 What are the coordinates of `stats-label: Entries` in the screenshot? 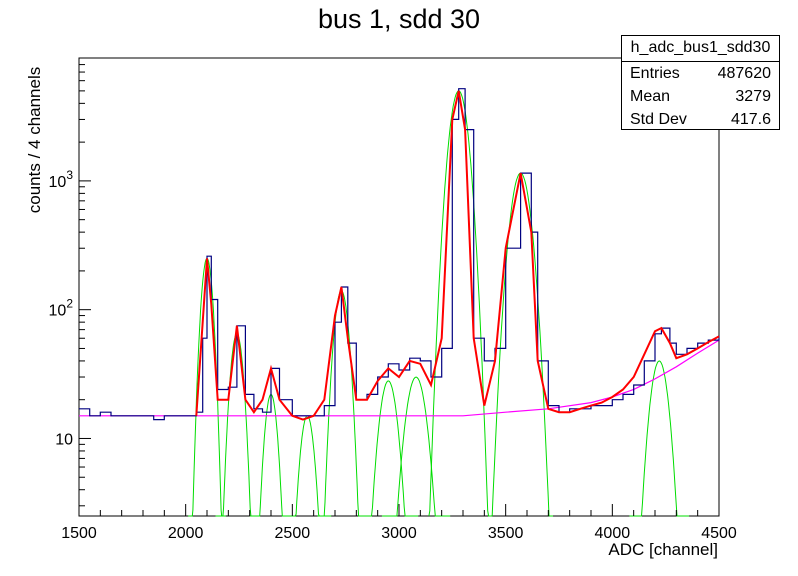 It's located at (655, 73).